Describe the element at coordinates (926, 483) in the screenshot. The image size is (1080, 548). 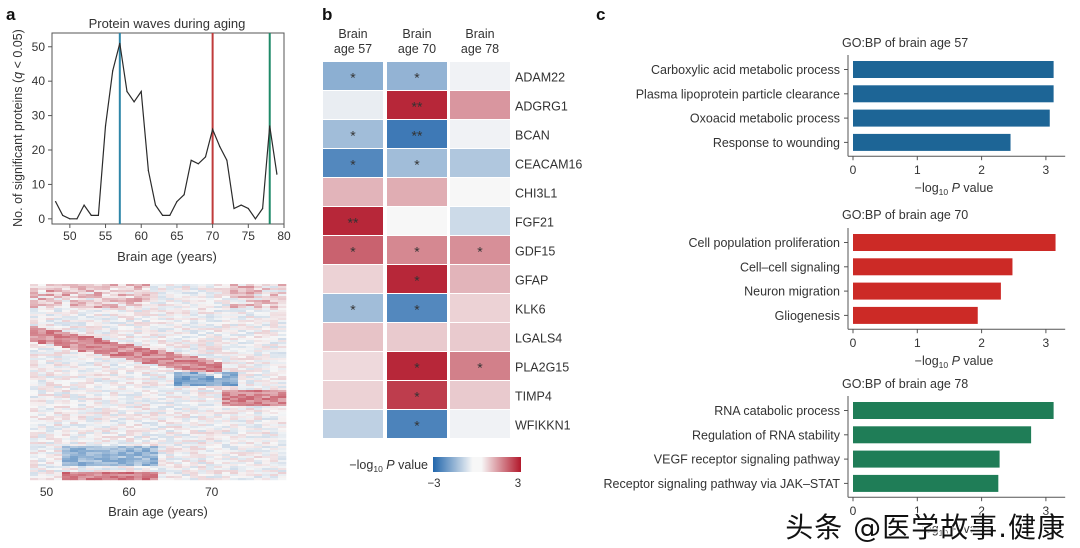
I see `bar` at that location.